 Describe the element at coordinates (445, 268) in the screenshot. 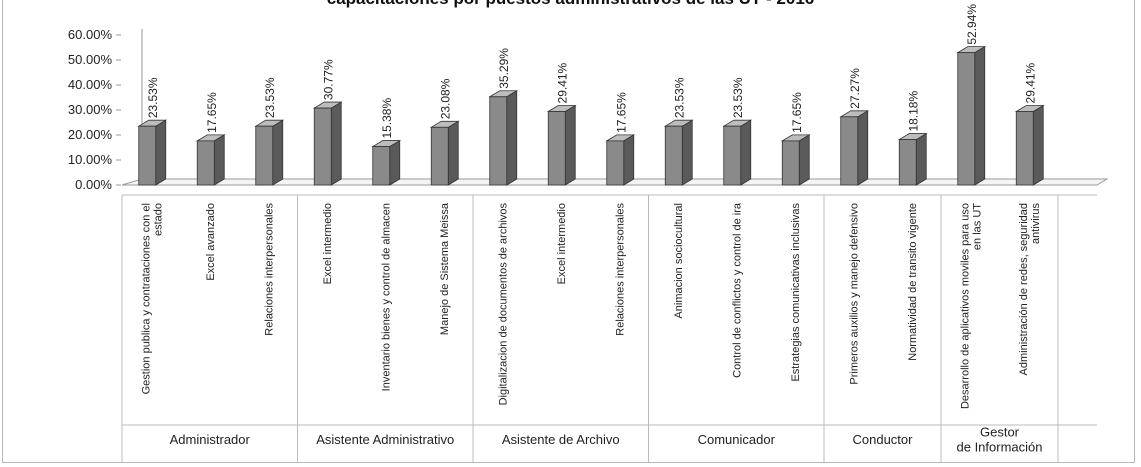

I see `category-label: Manejo de Sistema Meissa` at that location.